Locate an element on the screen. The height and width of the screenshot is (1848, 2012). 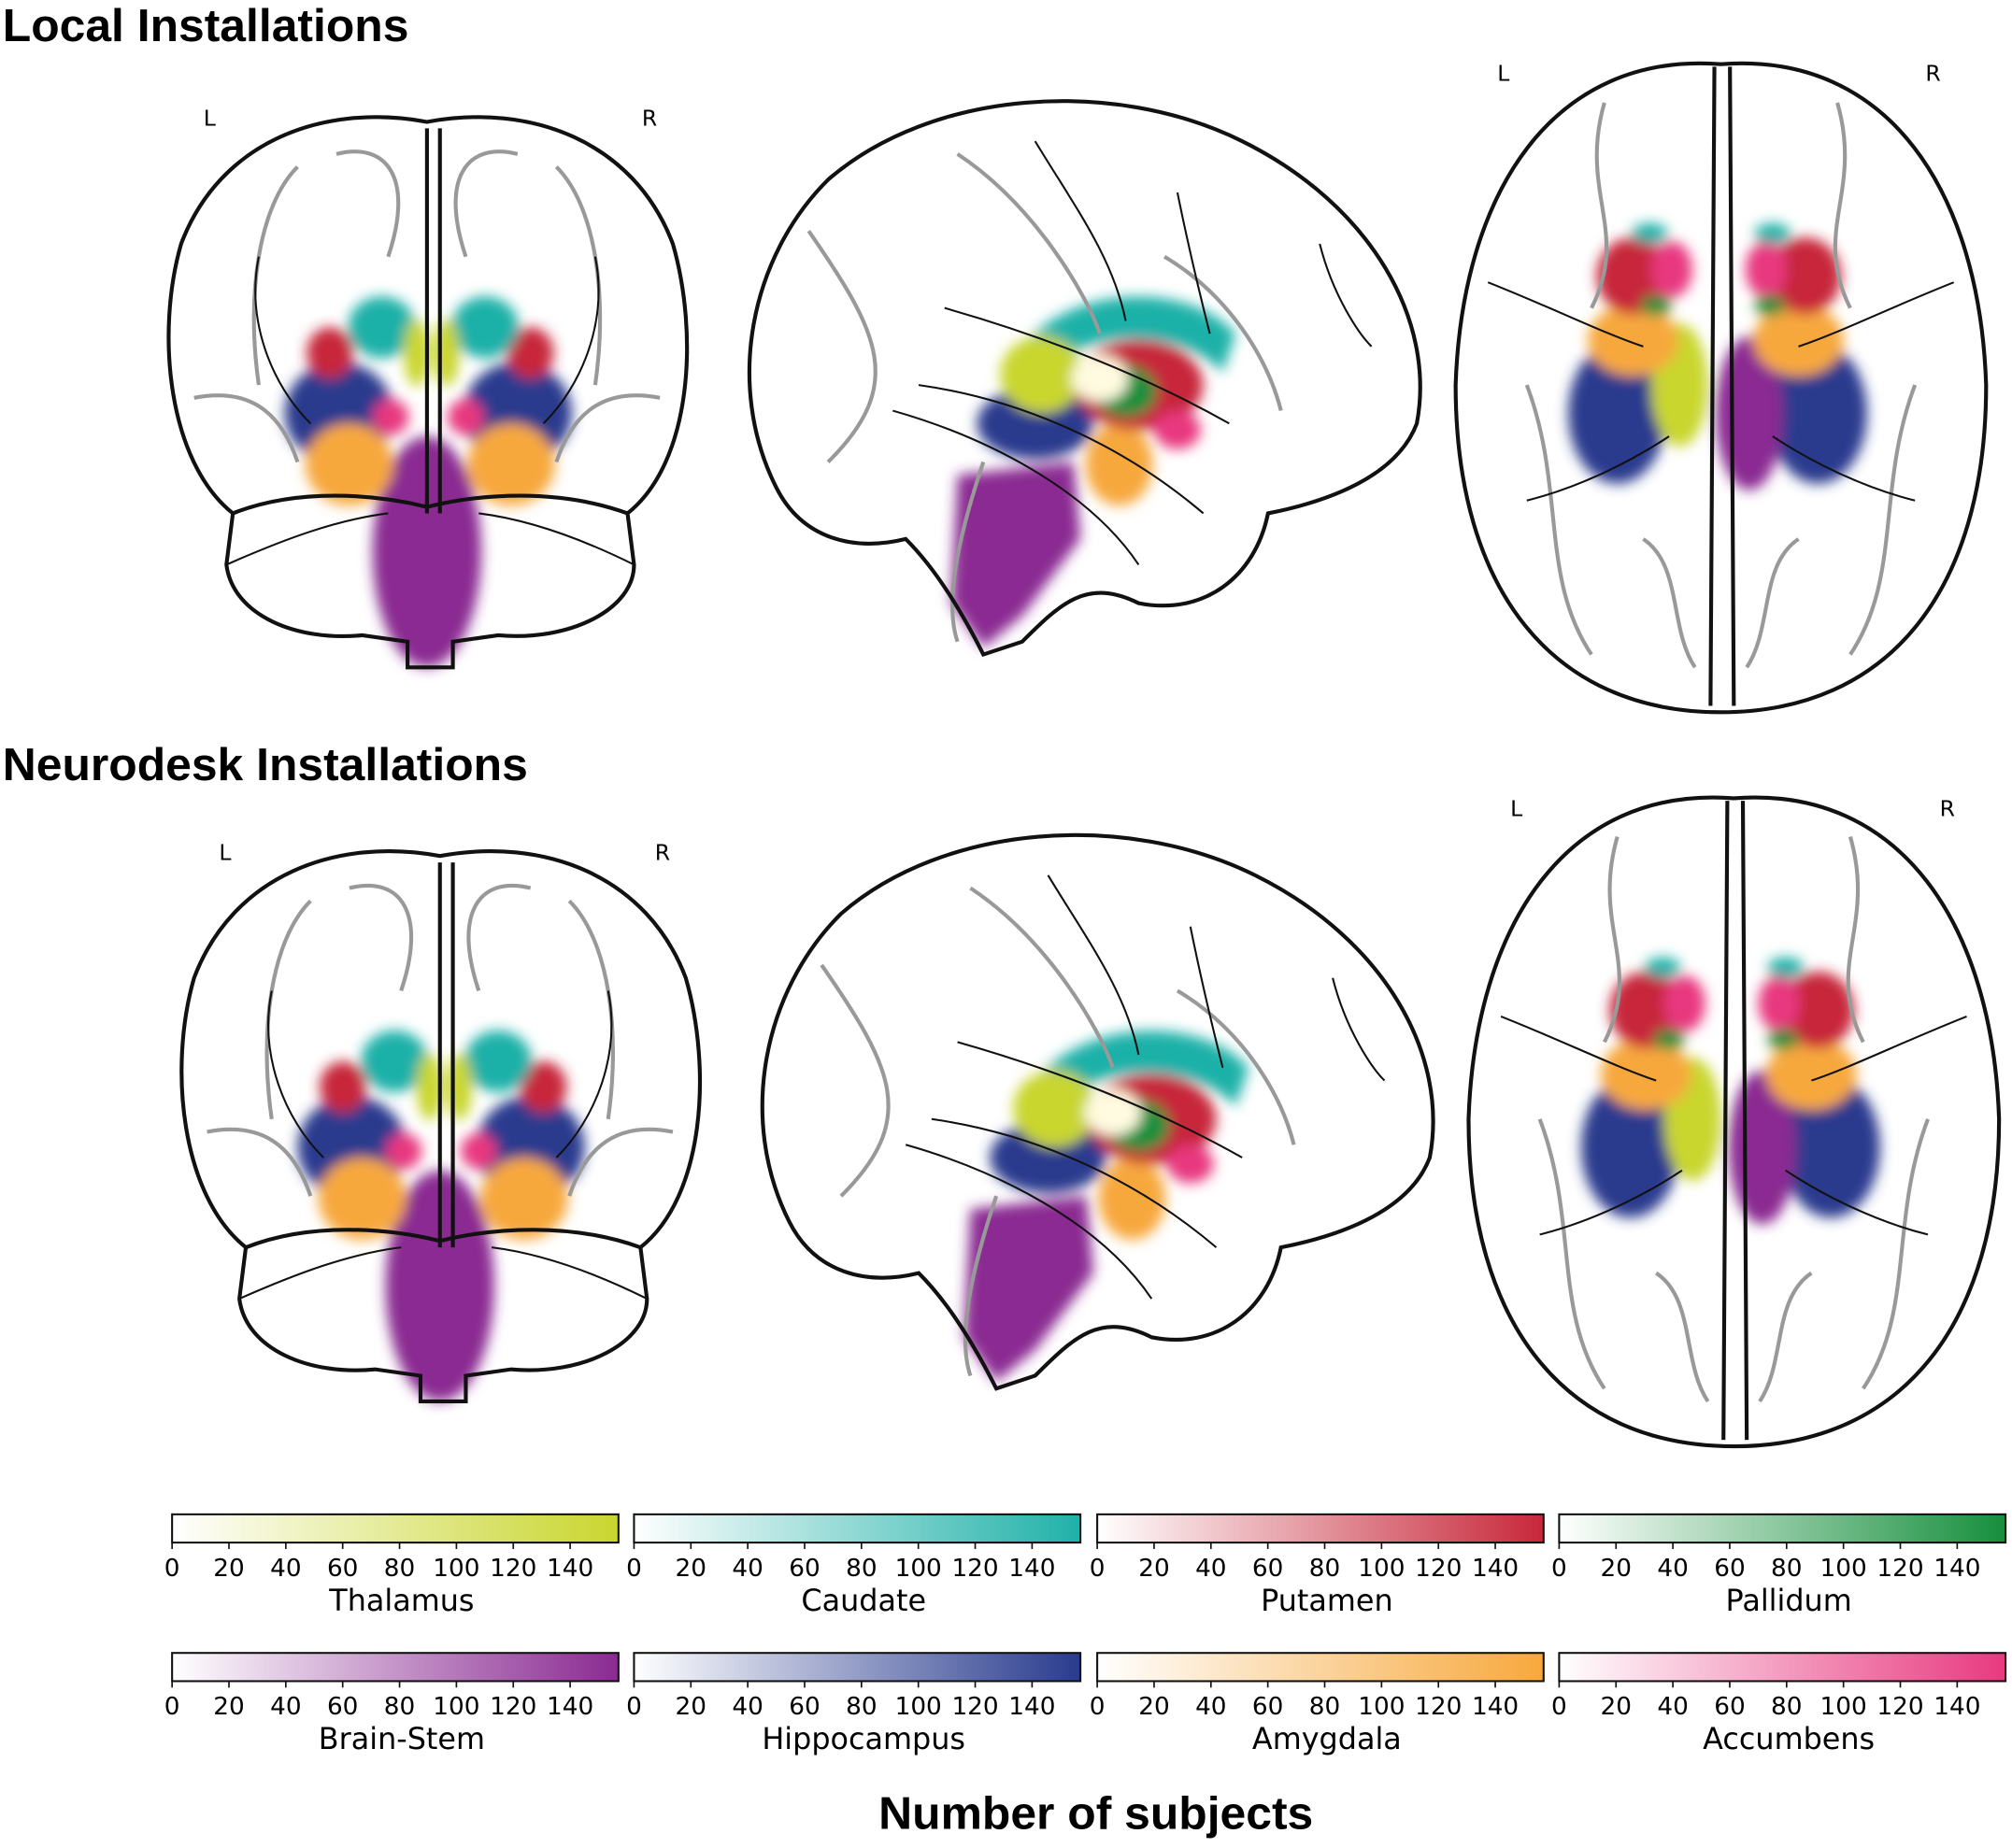
colorbar-label: Amygdala is located at coordinates (1327, 1739).